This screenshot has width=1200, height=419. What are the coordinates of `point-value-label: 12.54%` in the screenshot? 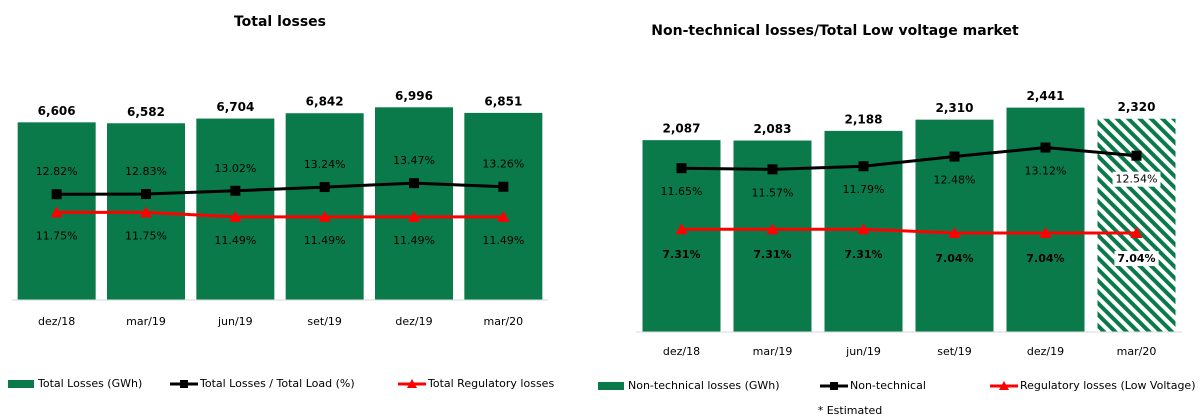 It's located at (1137, 179).